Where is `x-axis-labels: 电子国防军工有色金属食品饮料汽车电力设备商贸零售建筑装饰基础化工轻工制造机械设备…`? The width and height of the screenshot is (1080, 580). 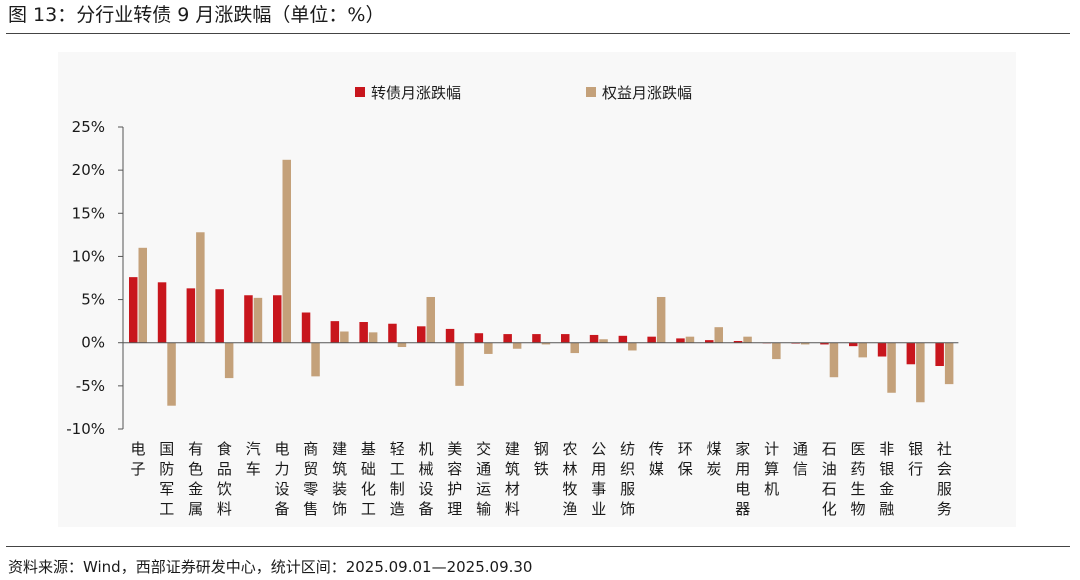 x-axis-labels: 电子国防军工有色金属食品饮料汽车电力设备商贸零售建筑装饰基础化工轻工制造机械设备… is located at coordinates (540, 479).